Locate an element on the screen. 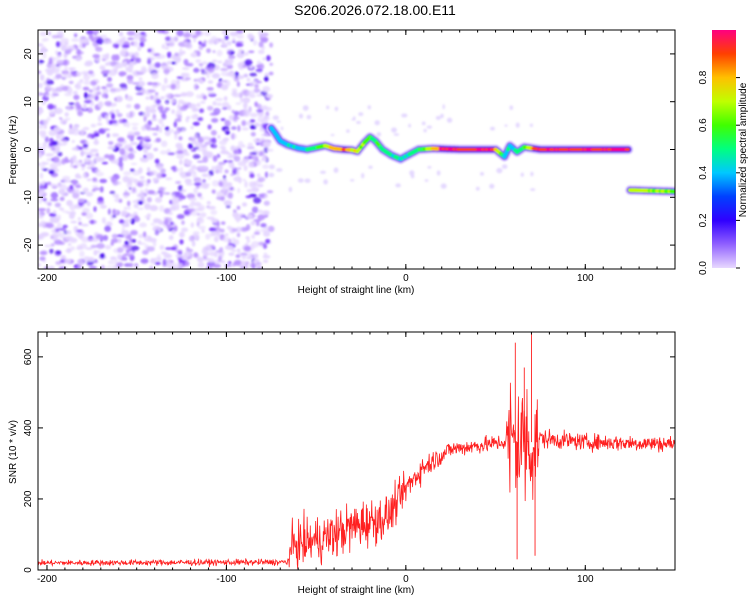 This screenshot has width=750, height=605. colorbar-tick-label: 0.4 is located at coordinates (703, 172).